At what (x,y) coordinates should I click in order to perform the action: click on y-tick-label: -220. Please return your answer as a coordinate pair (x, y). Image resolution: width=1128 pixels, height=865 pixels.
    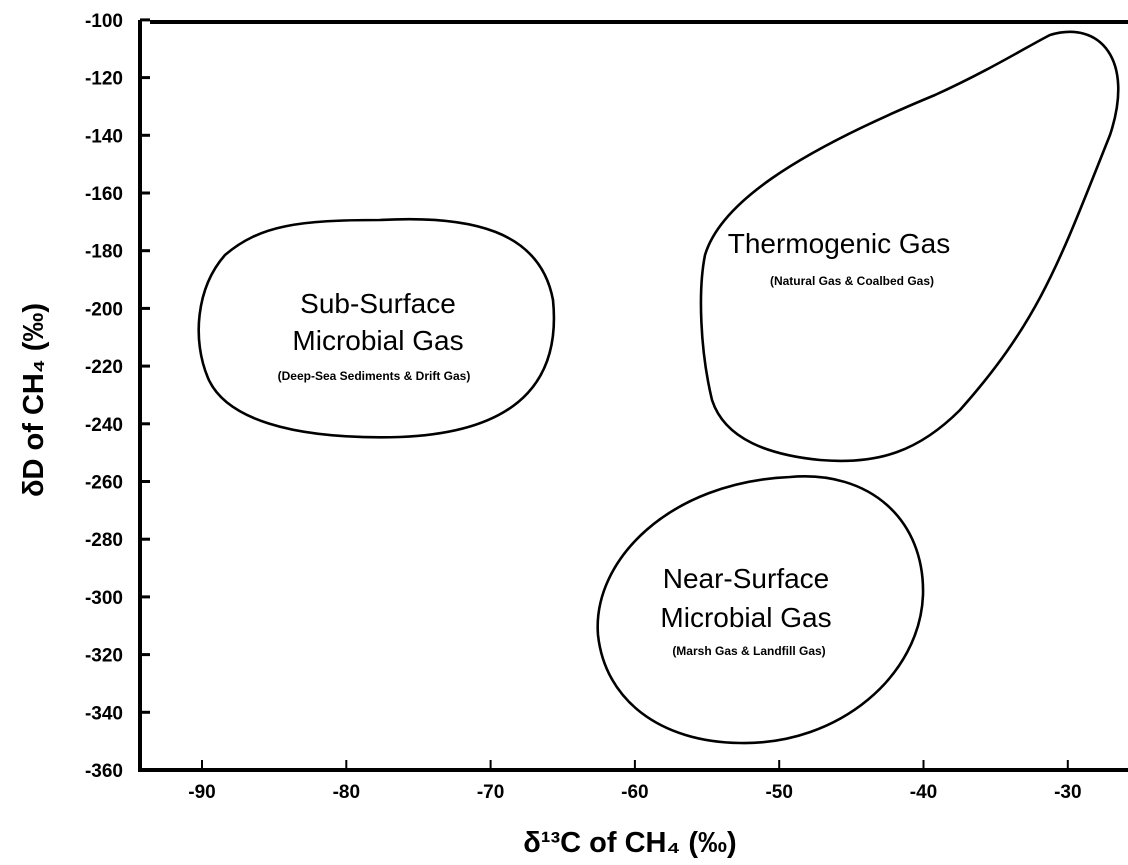
    Looking at the image, I should click on (104, 367).